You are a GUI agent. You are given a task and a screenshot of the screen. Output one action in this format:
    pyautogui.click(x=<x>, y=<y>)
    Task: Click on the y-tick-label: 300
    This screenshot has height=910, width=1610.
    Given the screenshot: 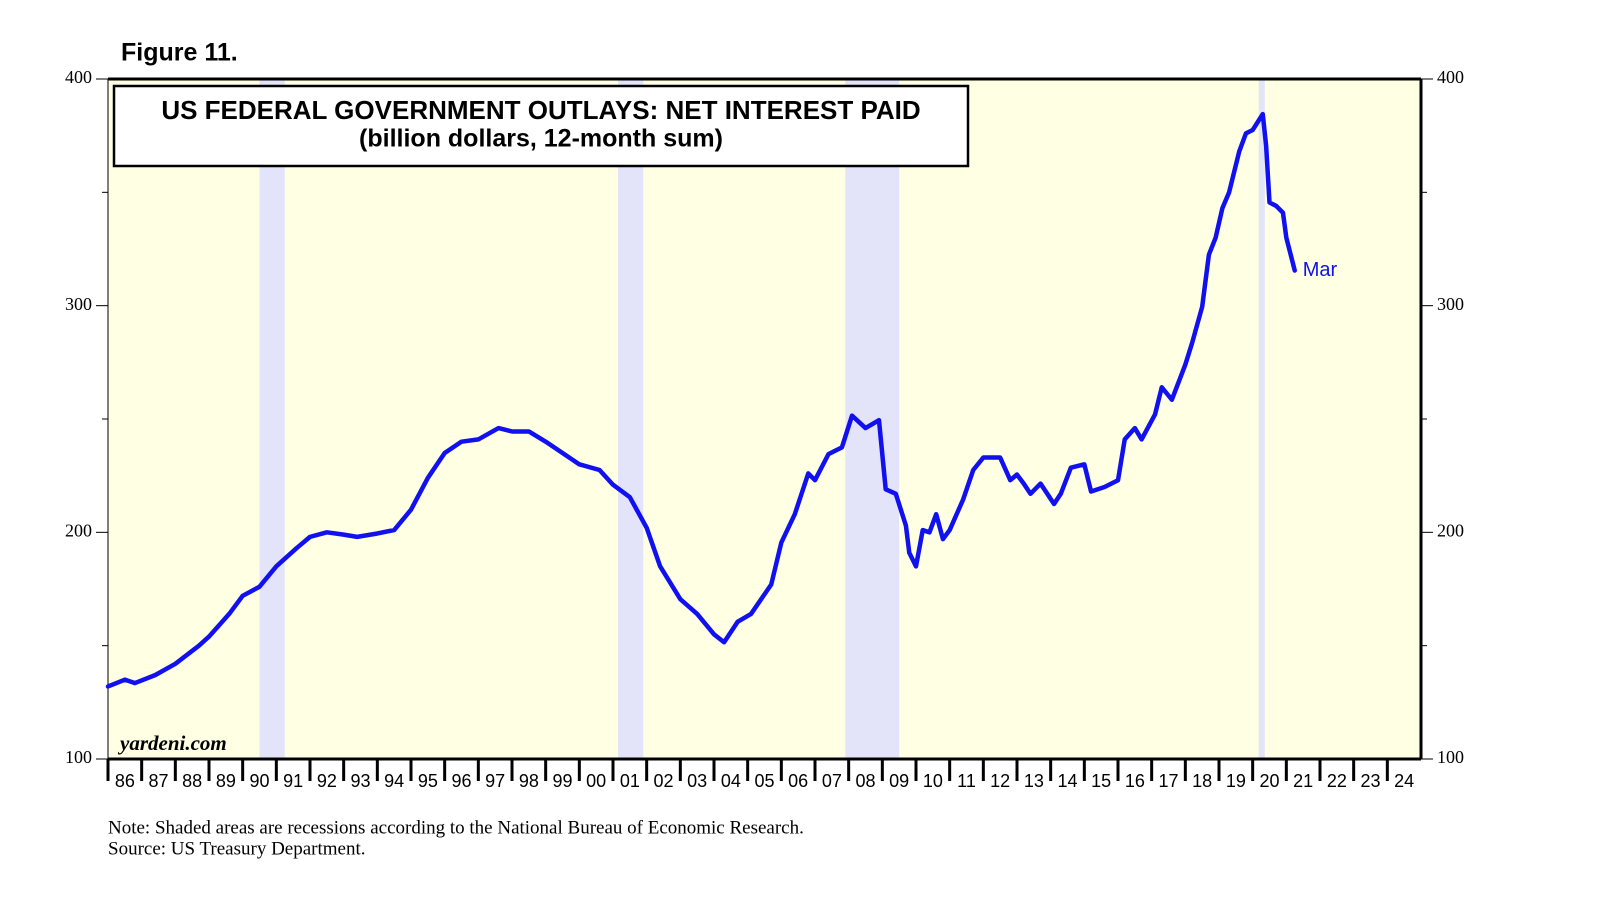 What is the action you would take?
    pyautogui.click(x=78, y=304)
    